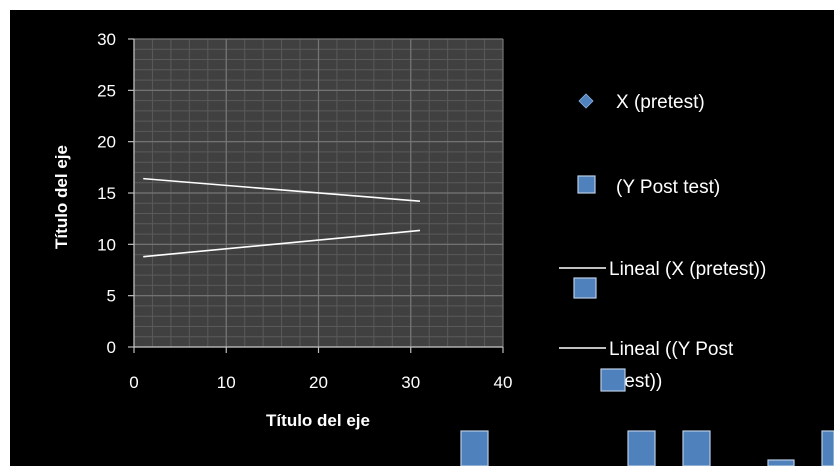 The image size is (834, 466). I want to click on x-axis-title: Título del eje, so click(318, 420).